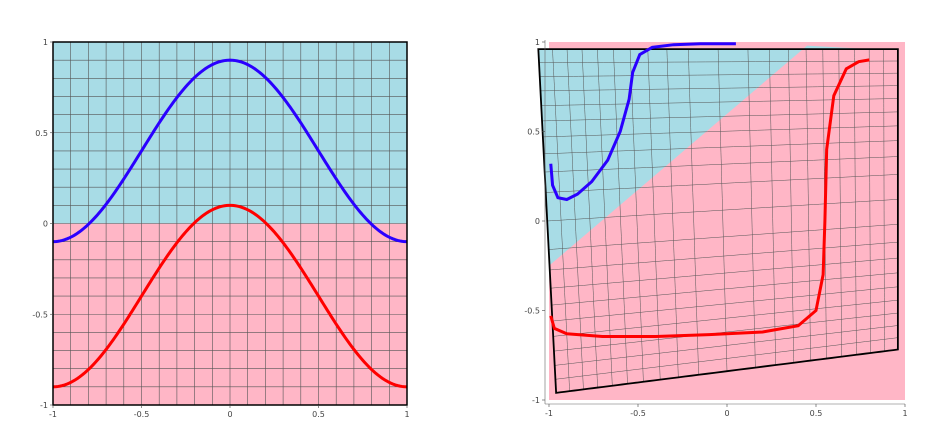  I want to click on right-y-ticks: 1 0.5 0 -0.5 -1, so click(534, 221).